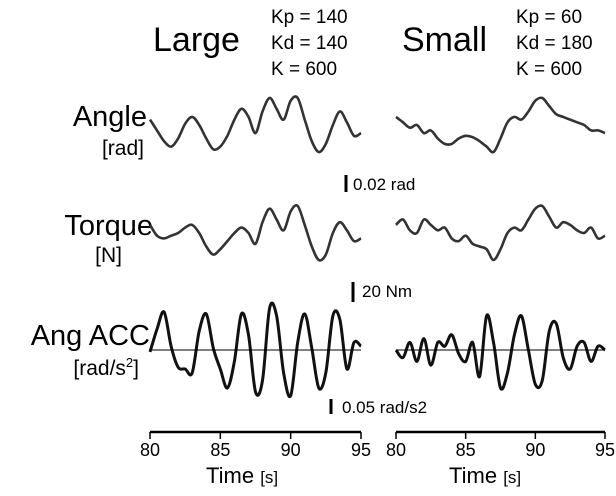 This screenshot has width=616, height=496. Describe the element at coordinates (309, 43) in the screenshot. I see `param-kd-large: Kd = 140` at that location.